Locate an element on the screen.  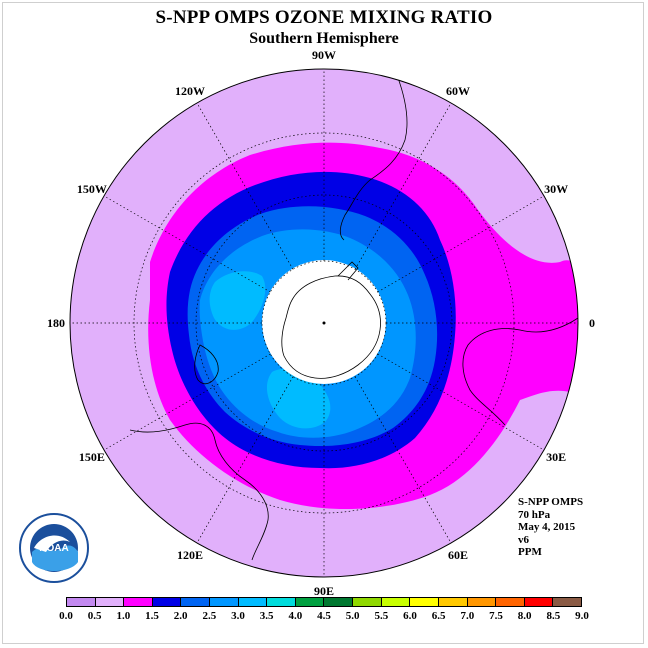
map-subtitle: Southern Hemisphere is located at coordinates (324, 38).